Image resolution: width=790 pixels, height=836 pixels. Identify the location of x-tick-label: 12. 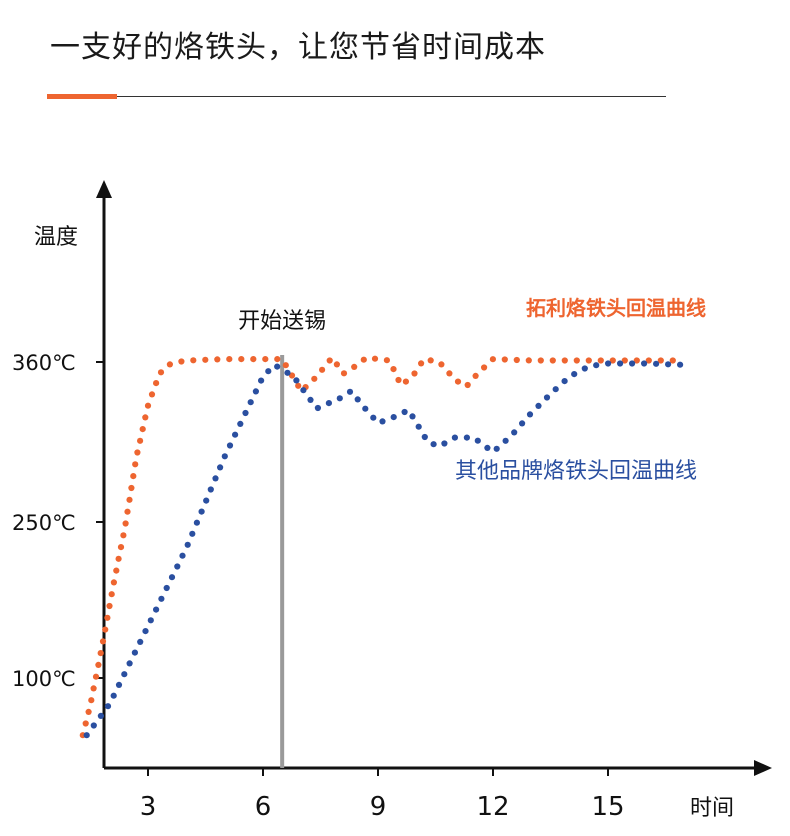
(492, 807).